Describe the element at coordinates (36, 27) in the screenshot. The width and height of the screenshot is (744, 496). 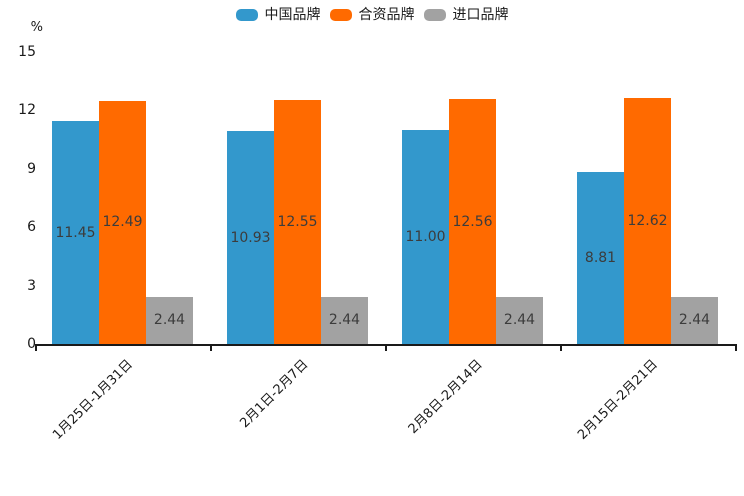
I see `y-axis-unit-label: %` at that location.